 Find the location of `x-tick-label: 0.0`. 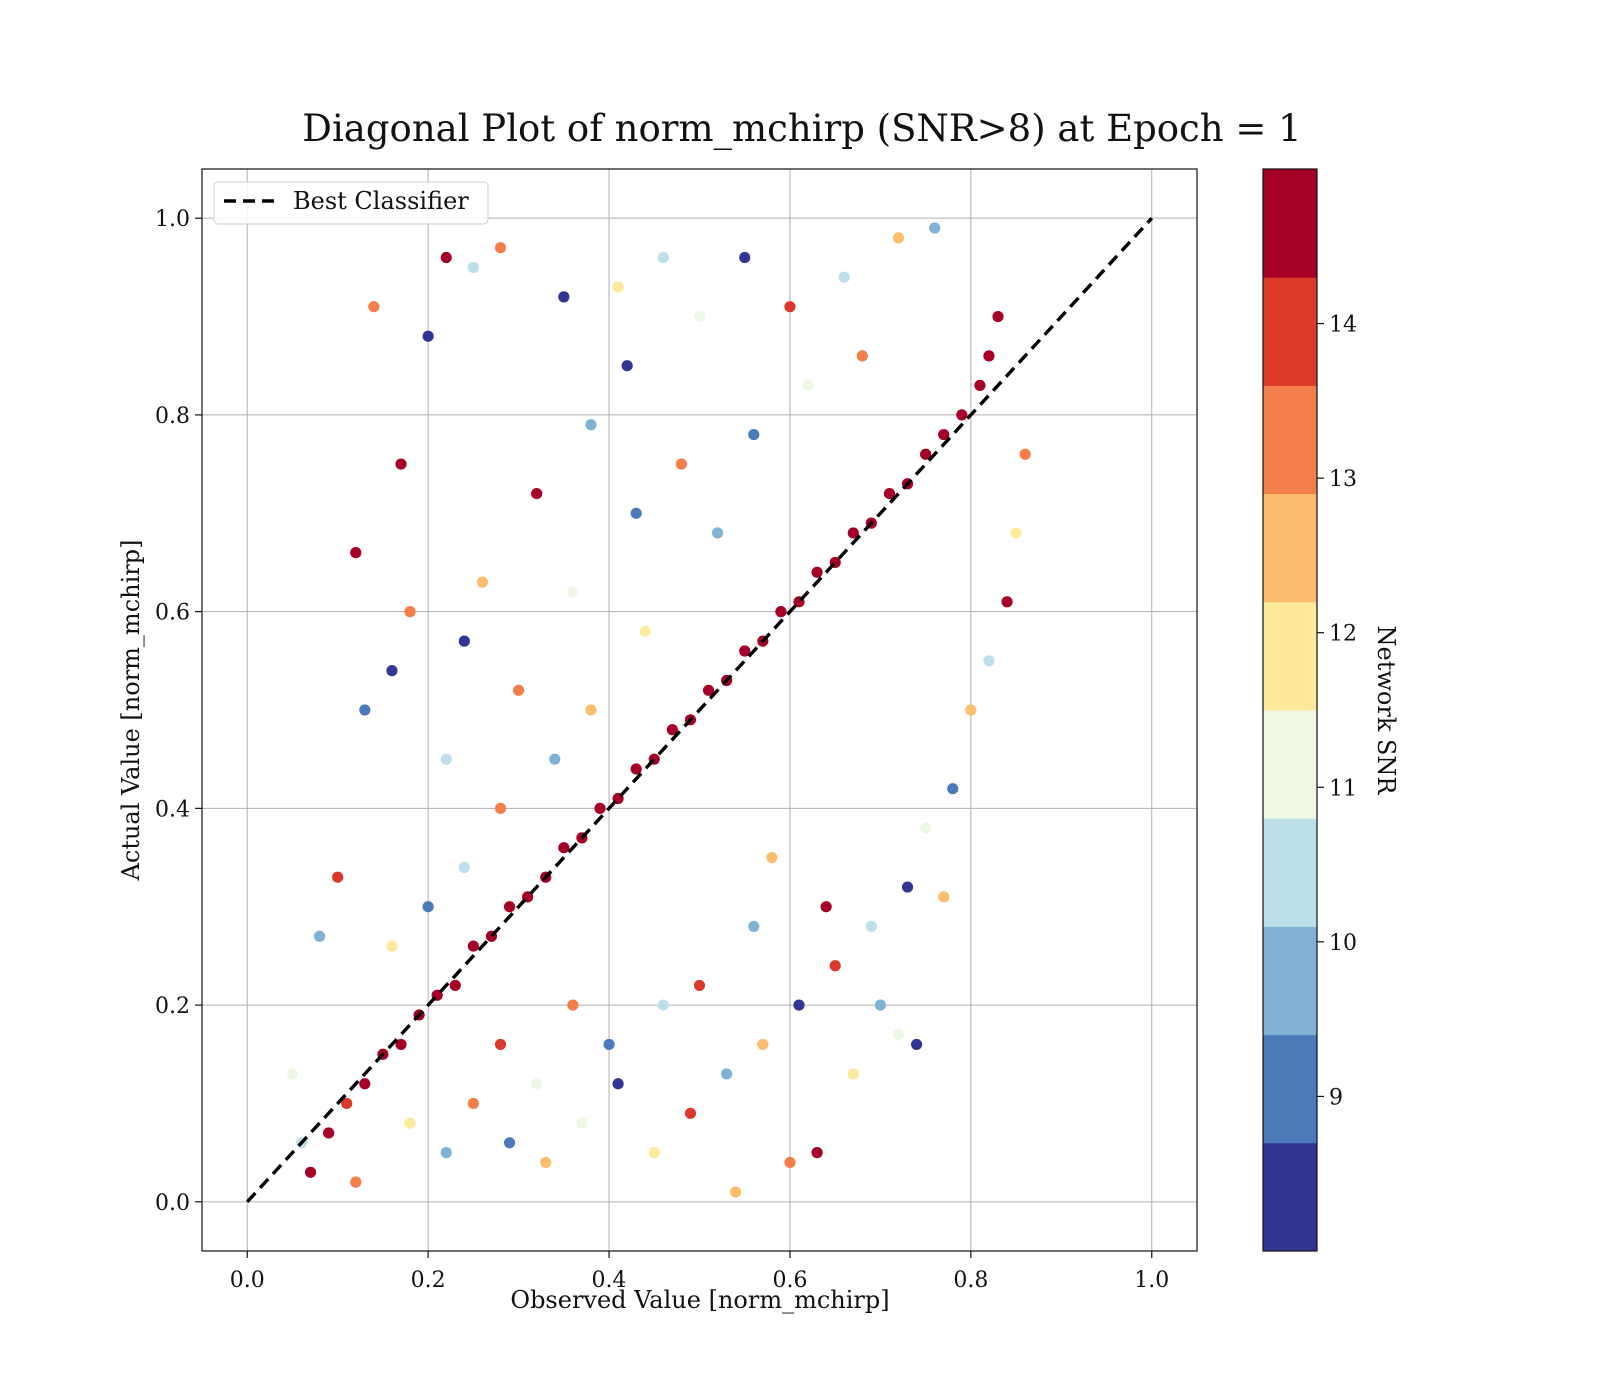

x-tick-label: 0.0 is located at coordinates (247, 1280).